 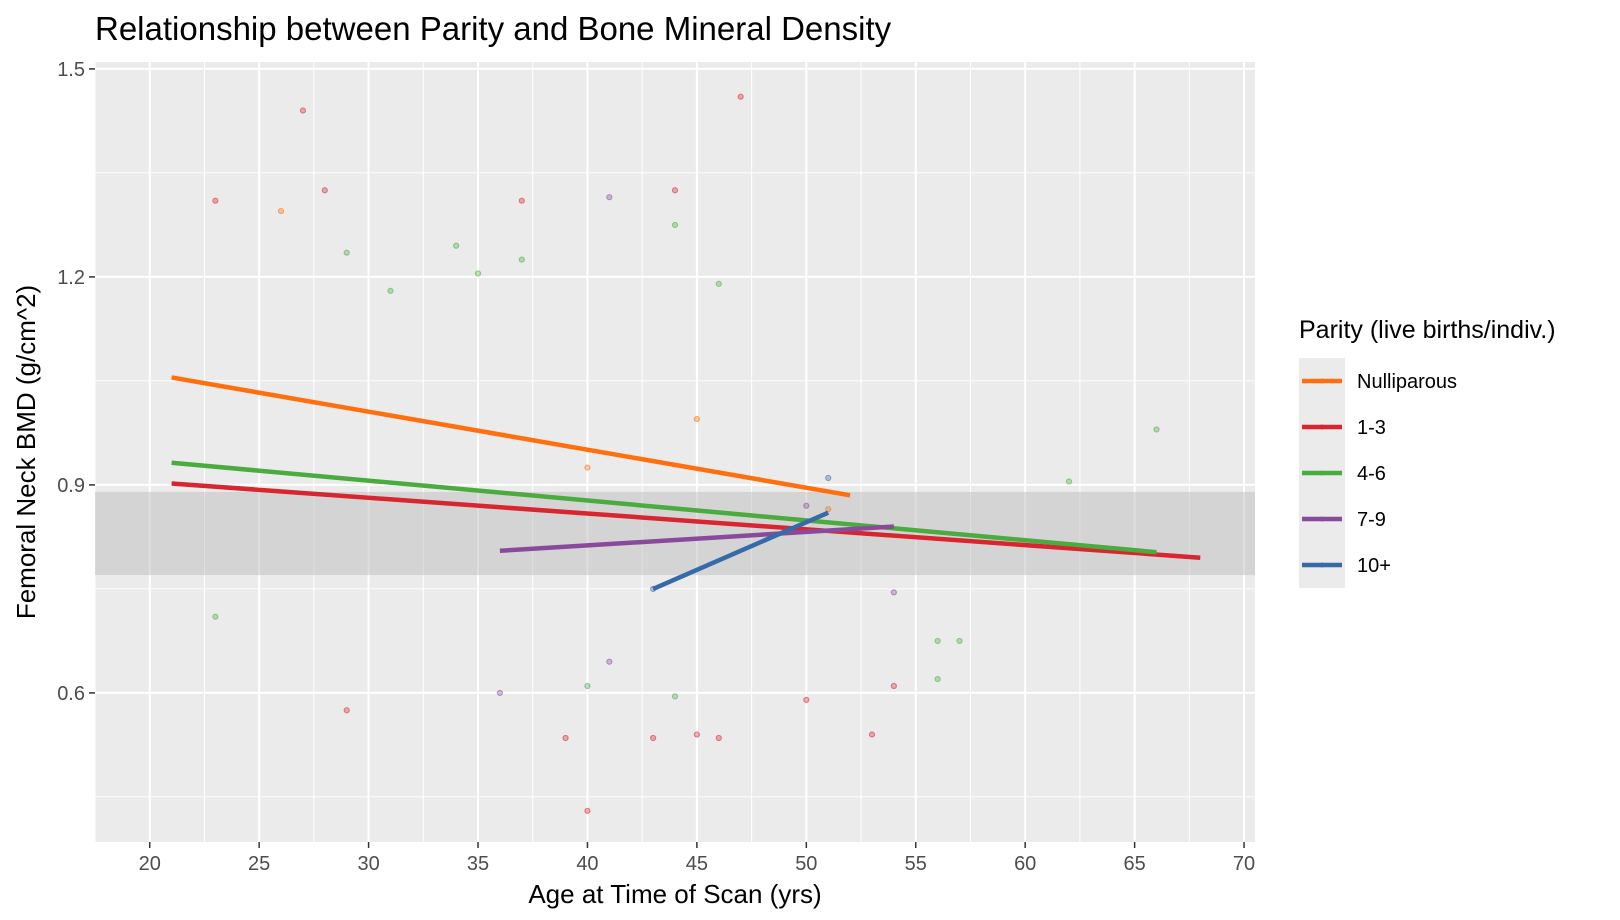 I want to click on fit-lines, so click(x=686, y=483).